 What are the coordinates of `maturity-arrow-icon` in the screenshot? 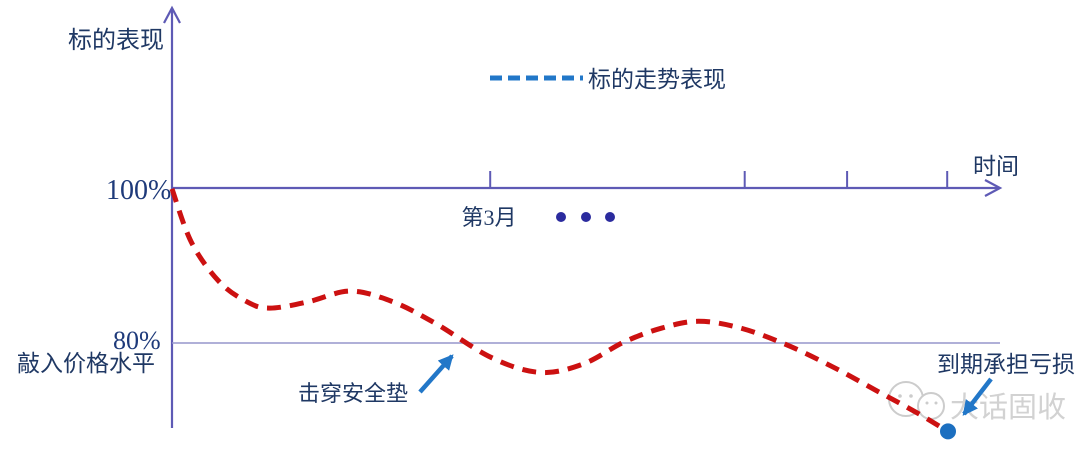 It's located at (977, 396).